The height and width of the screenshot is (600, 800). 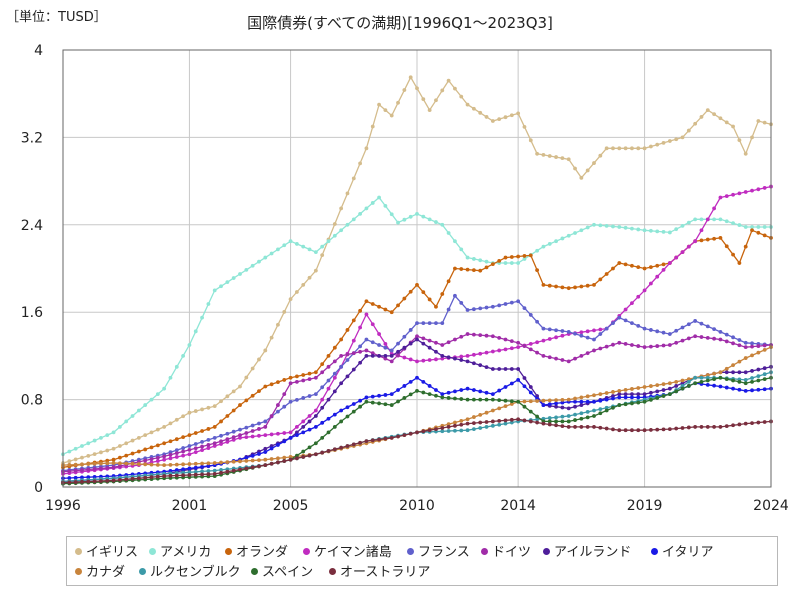 What do you see at coordinates (771, 506) in the screenshot?
I see `x-tick-label: 2024` at bounding box center [771, 506].